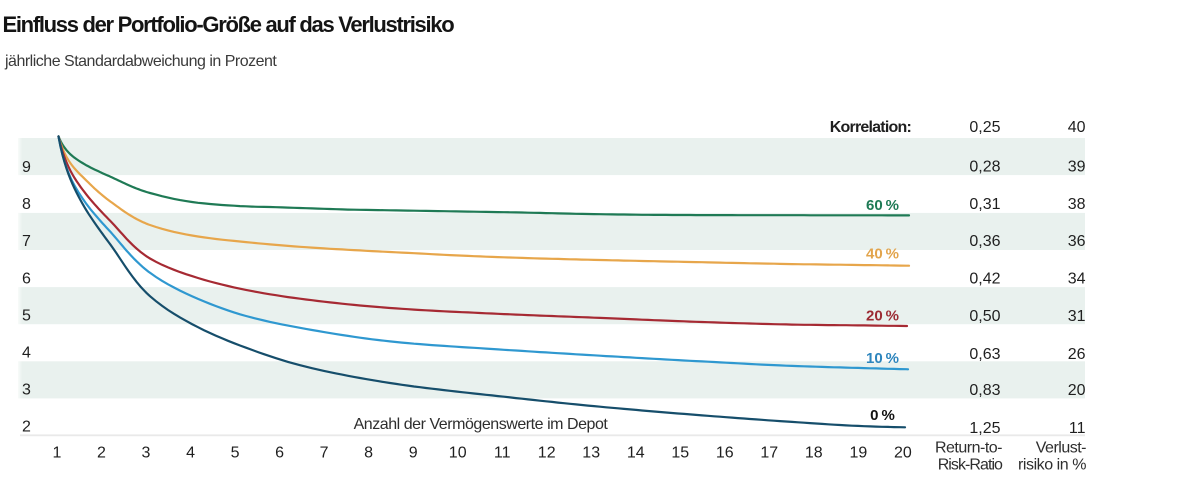 This screenshot has width=1200, height=487. I want to click on svg-text: 18, so click(814, 452).